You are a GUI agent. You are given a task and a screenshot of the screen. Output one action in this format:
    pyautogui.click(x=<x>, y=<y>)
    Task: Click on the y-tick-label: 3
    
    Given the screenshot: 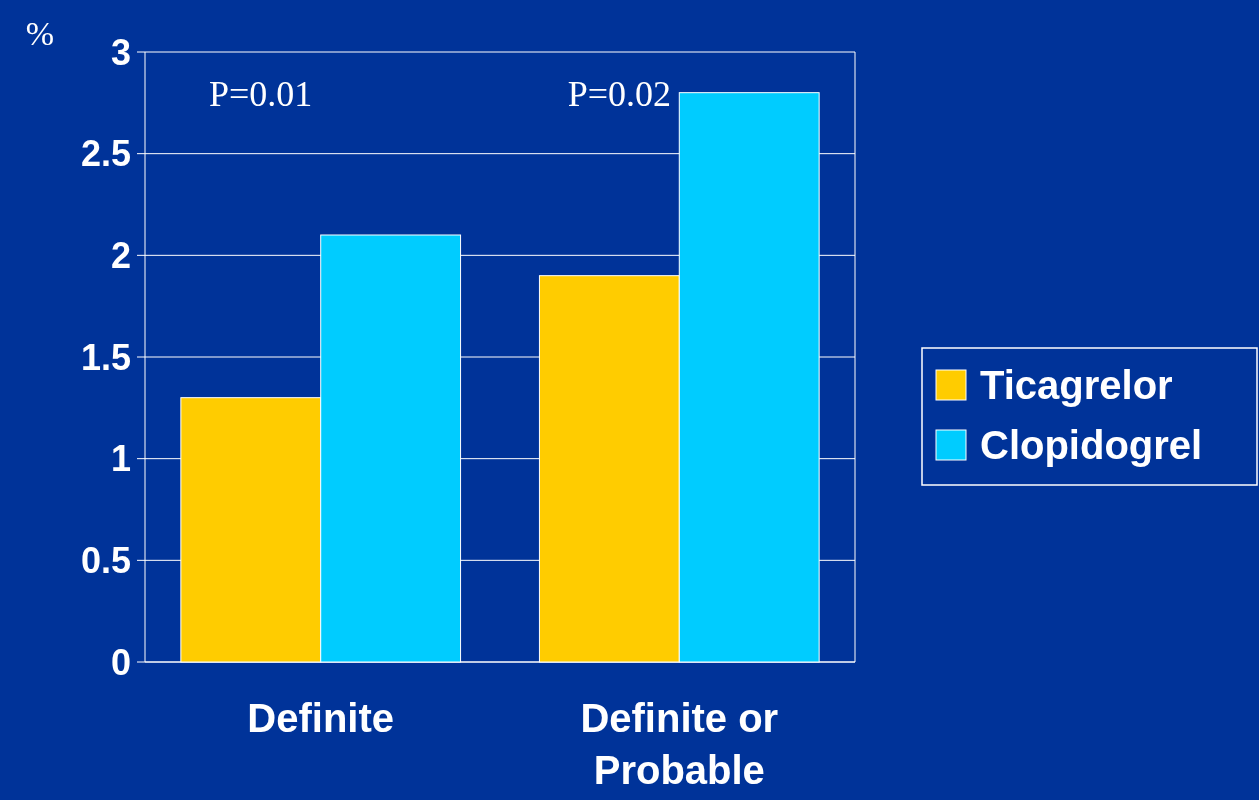 What is the action you would take?
    pyautogui.click(x=120, y=52)
    